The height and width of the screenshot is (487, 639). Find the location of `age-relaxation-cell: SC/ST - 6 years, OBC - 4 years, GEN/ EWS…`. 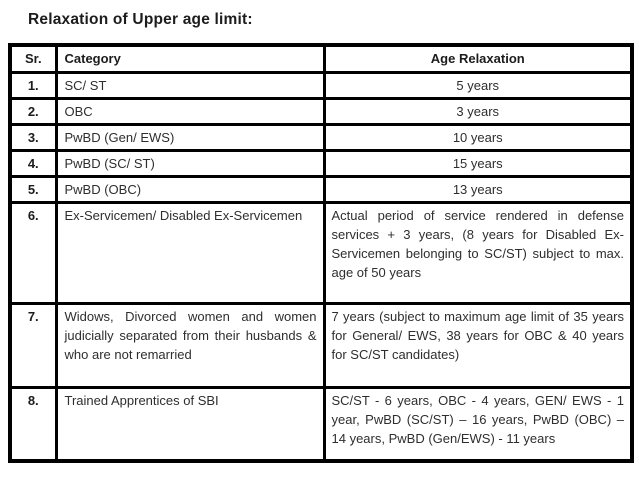

age-relaxation-cell: SC/ST - 6 years, OBC - 4 years, GEN/ EWS… is located at coordinates (478, 424).